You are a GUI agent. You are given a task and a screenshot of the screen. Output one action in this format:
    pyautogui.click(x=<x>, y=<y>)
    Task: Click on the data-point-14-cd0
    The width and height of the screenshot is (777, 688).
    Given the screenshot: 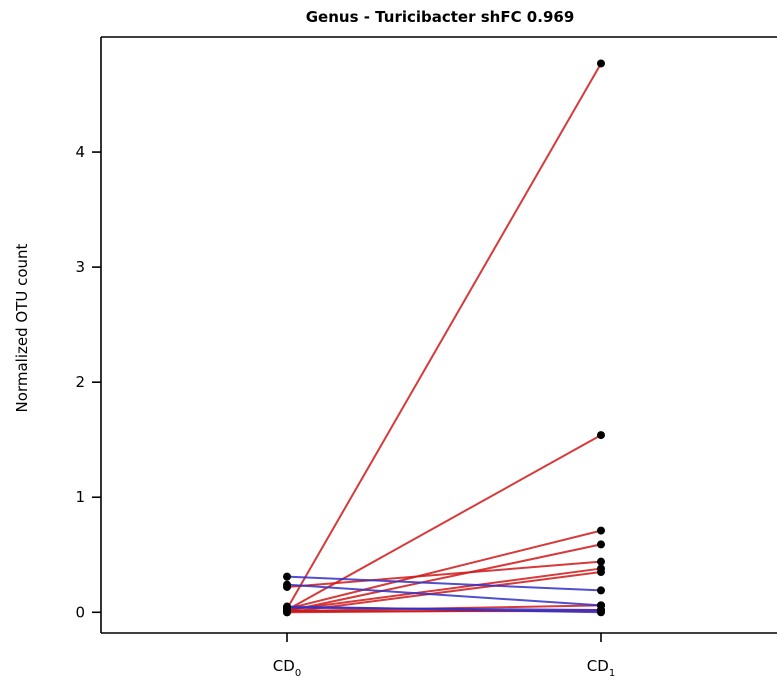 What is the action you would take?
    pyautogui.click(x=287, y=606)
    